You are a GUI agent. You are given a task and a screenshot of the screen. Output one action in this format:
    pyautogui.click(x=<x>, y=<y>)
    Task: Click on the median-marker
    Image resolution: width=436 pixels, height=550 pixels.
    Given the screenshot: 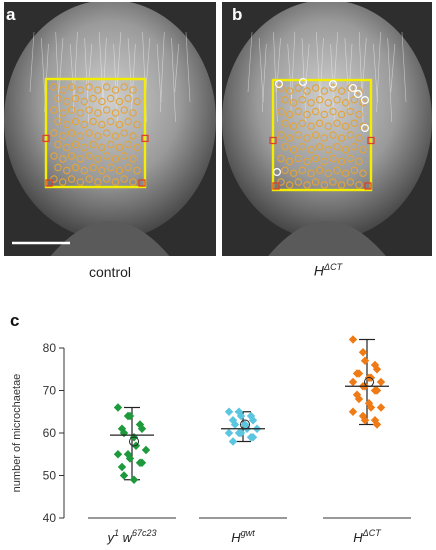 What is the action you would take?
    pyautogui.click(x=134, y=441)
    